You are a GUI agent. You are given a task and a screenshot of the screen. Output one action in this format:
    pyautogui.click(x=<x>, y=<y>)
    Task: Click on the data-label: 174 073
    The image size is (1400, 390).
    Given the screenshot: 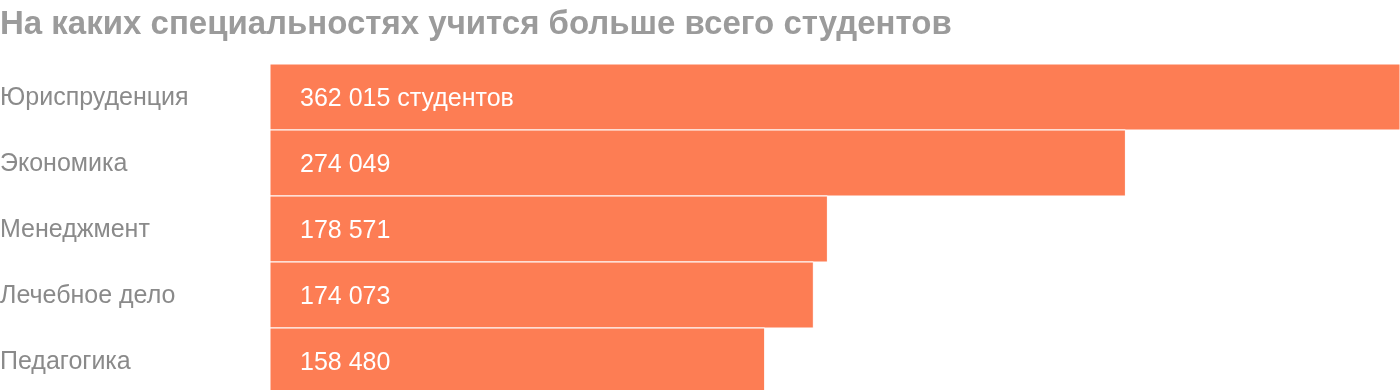 What is the action you would take?
    pyautogui.click(x=345, y=295)
    